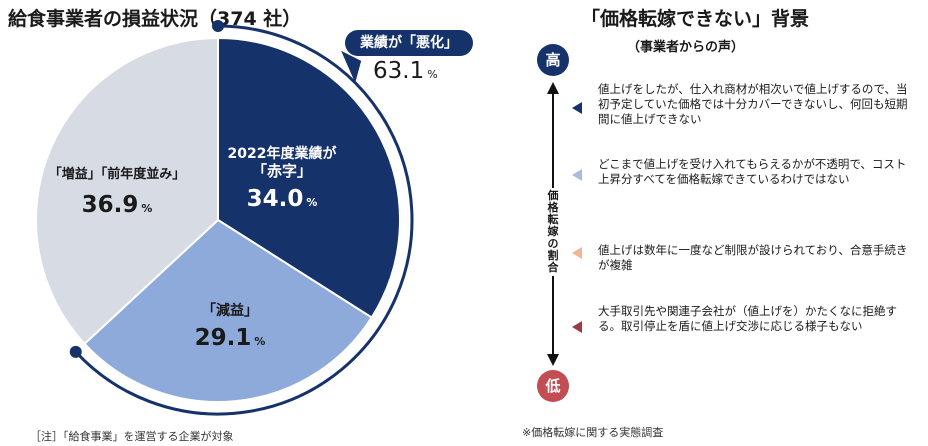 The height and width of the screenshot is (446, 928). Describe the element at coordinates (409, 43) in the screenshot. I see `worsened-badge: 業績が「悪化」` at that location.